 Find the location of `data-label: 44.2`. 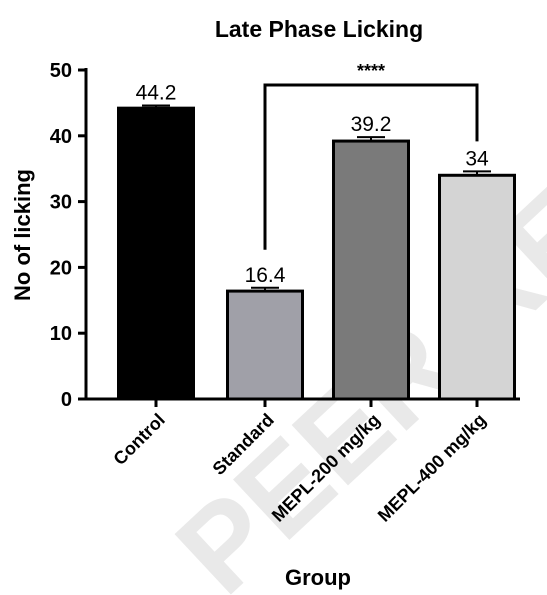

data-label: 44.2 is located at coordinates (156, 93).